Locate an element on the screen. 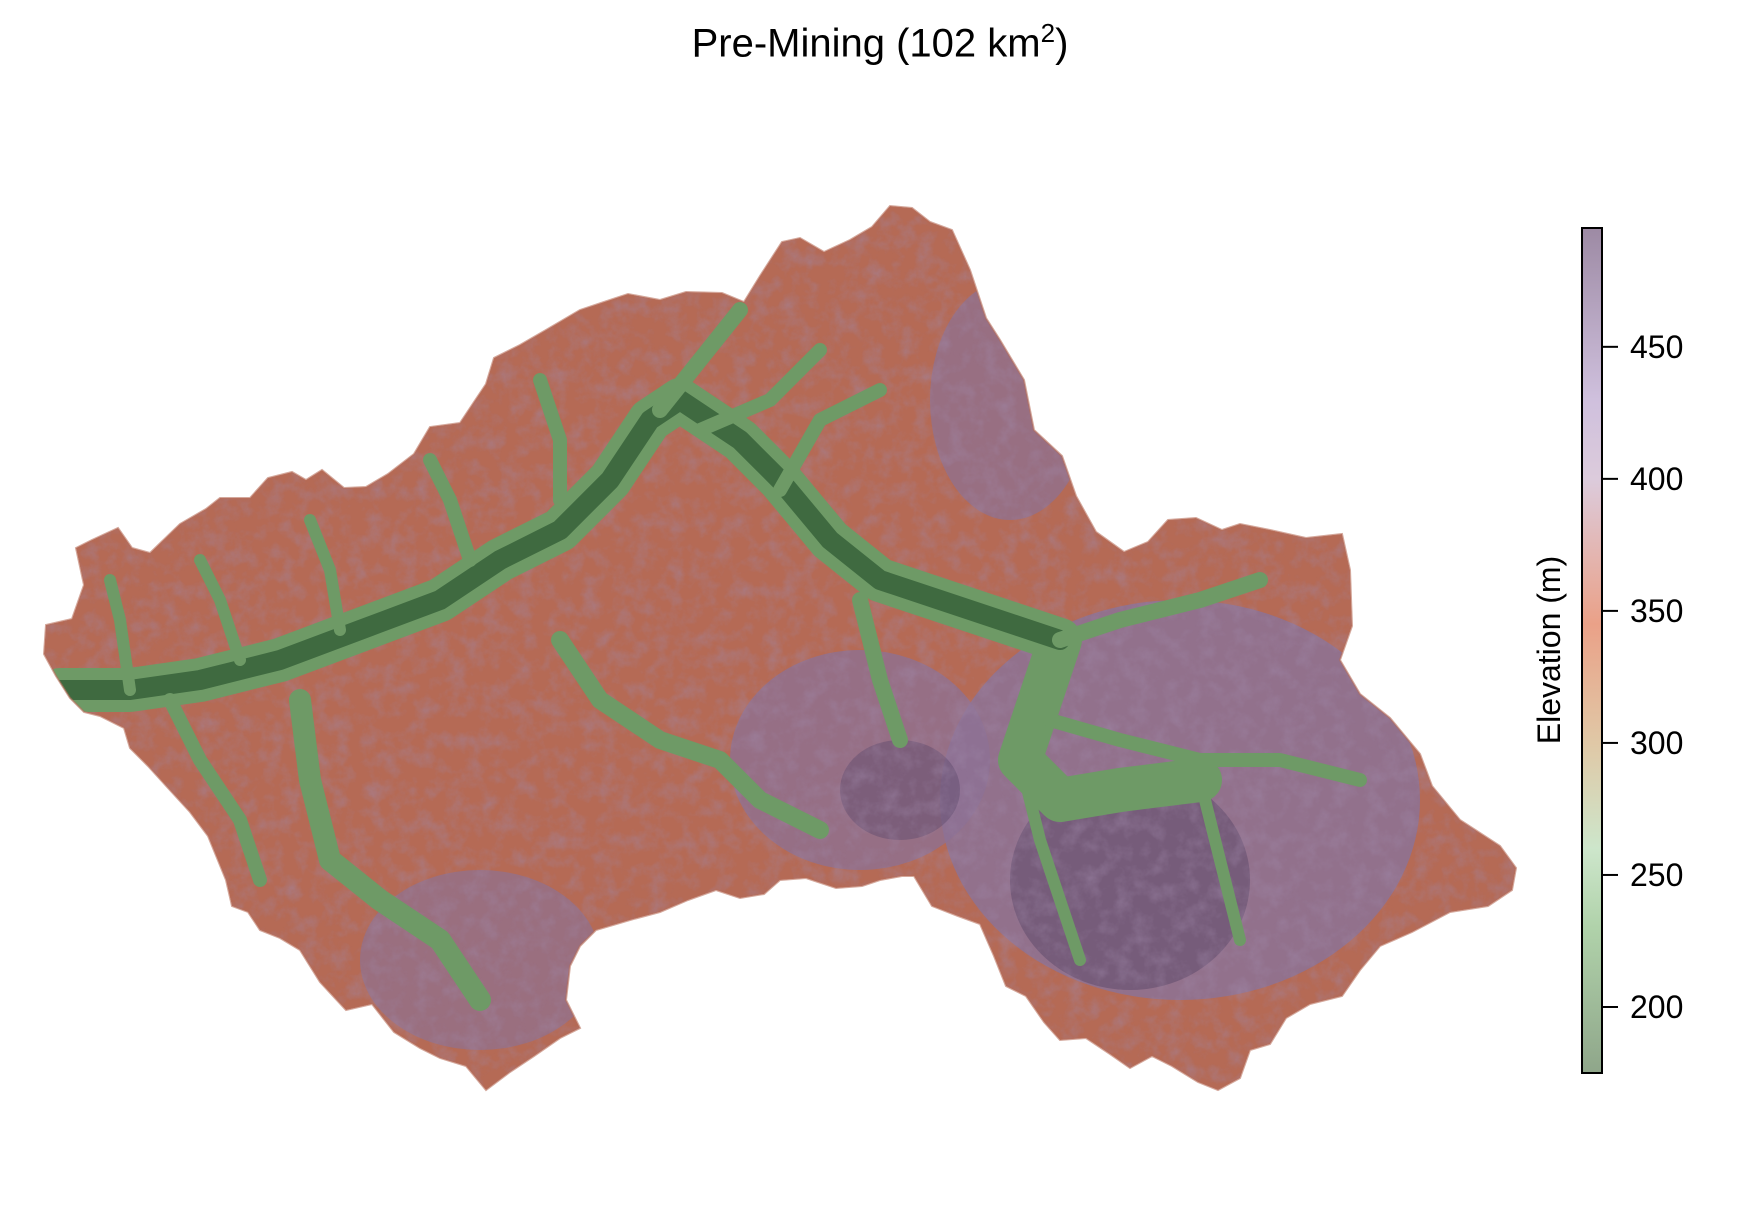 The width and height of the screenshot is (1760, 1210). legend-title: Elevation (m) is located at coordinates (1549, 650).